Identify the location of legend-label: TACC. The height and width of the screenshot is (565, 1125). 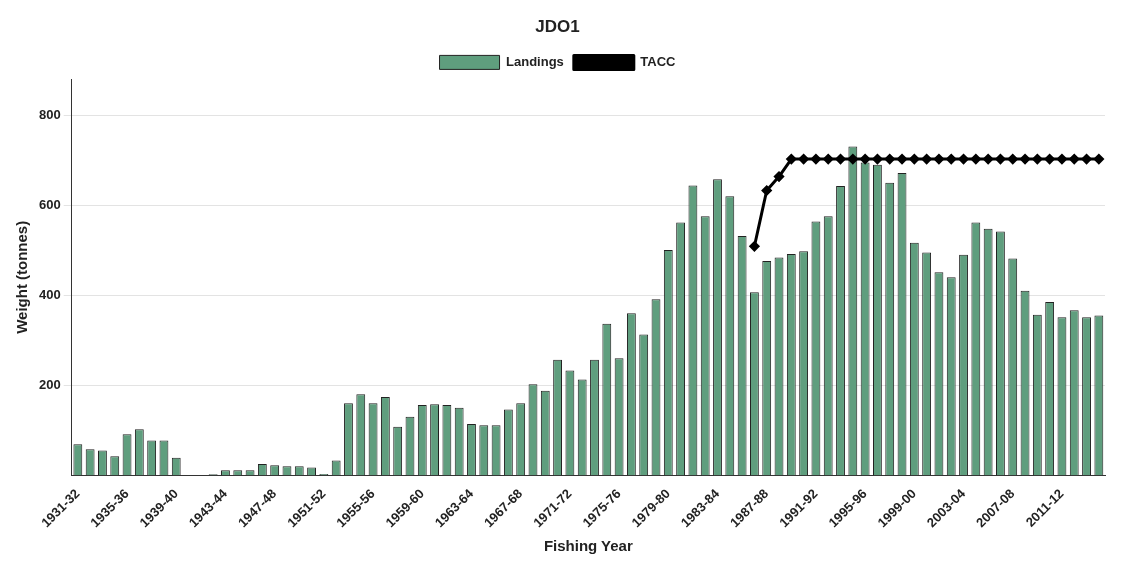
(658, 61).